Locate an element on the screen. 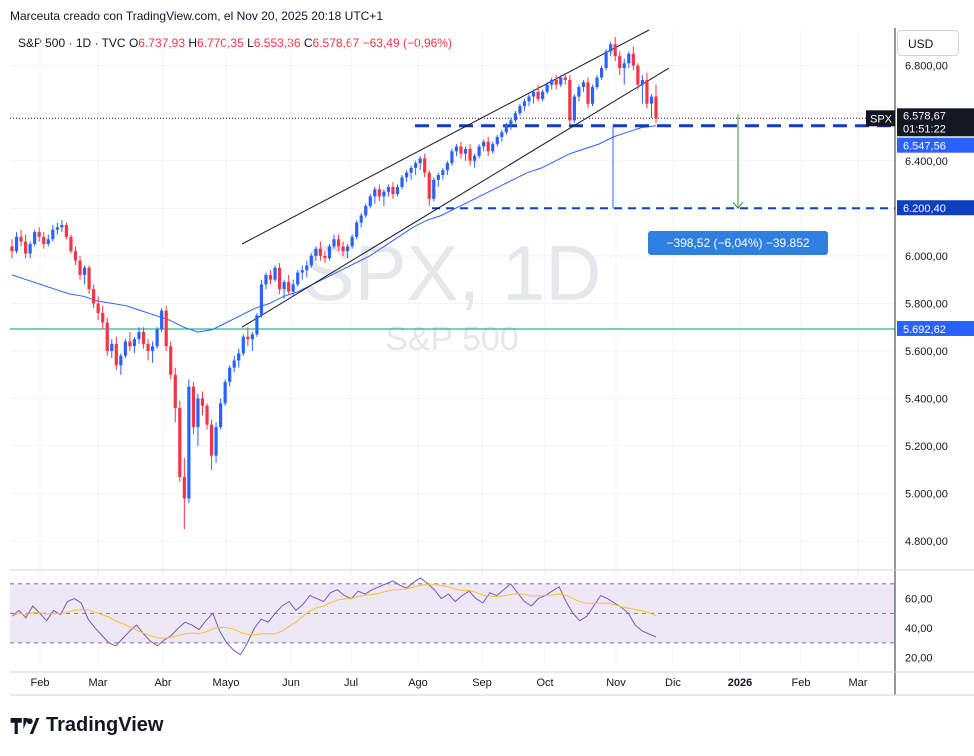 The height and width of the screenshot is (756, 974). tradingview-logo: TradingView is located at coordinates (86, 725).